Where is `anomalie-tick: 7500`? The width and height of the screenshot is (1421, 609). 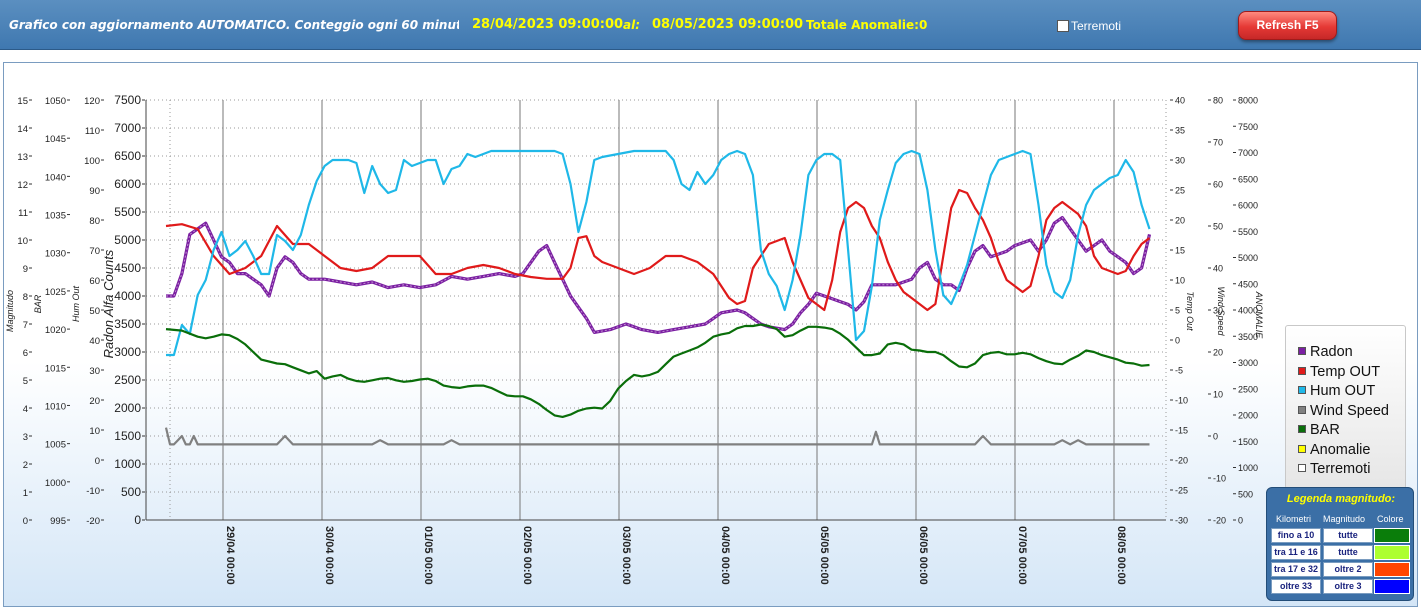
anomalie-tick: 7500 is located at coordinates (1248, 127).